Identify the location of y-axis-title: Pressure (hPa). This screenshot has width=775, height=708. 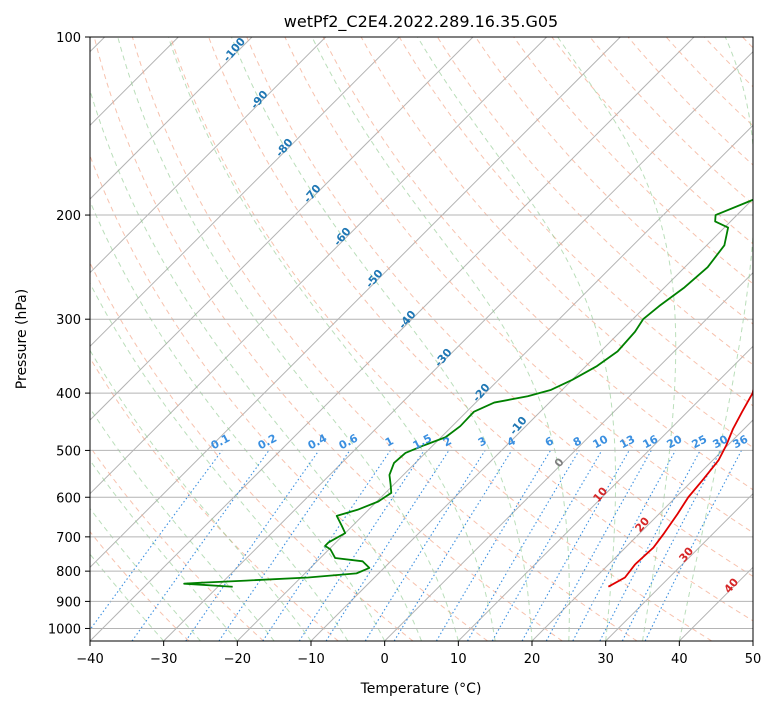
(22, 339).